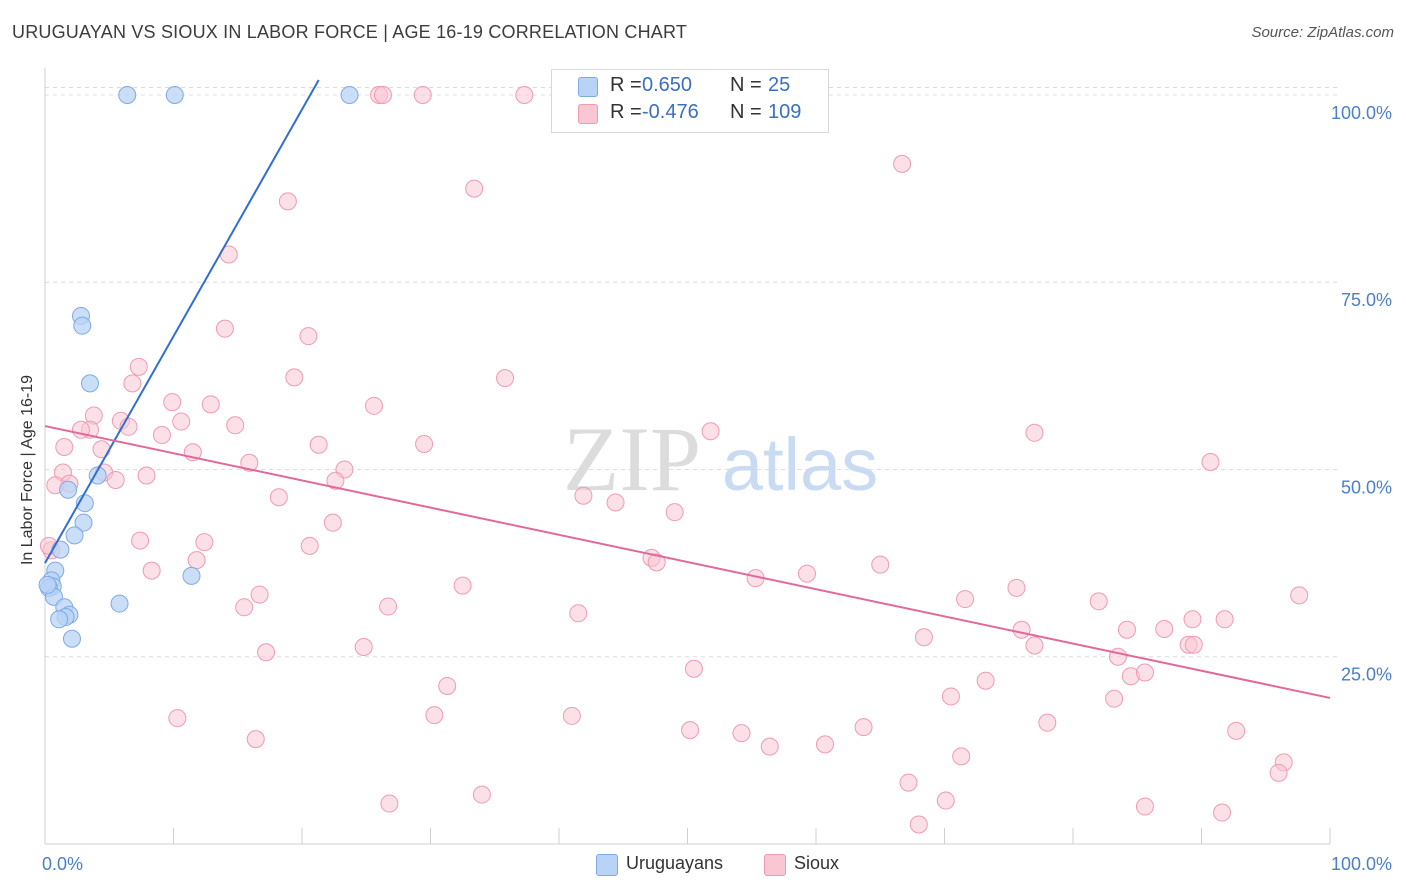  I want to click on legend-row-sioux: R = -0.476 N = 109, so click(690, 114).